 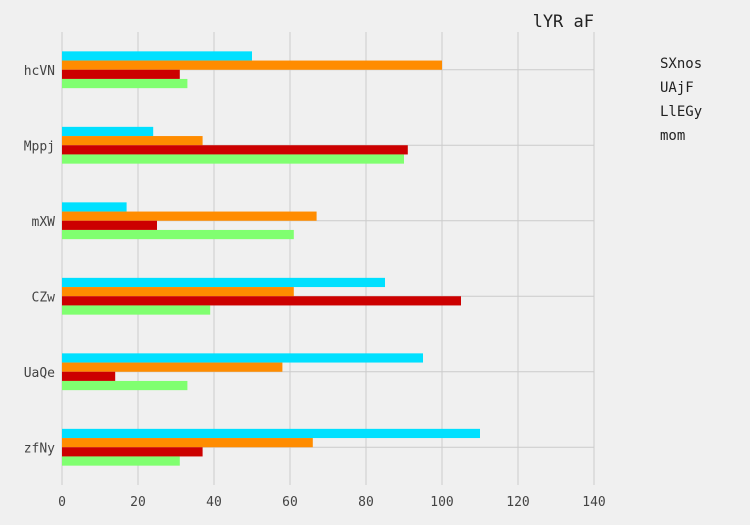 I want to click on bar-UAjF-UaQe, so click(x=172, y=367).